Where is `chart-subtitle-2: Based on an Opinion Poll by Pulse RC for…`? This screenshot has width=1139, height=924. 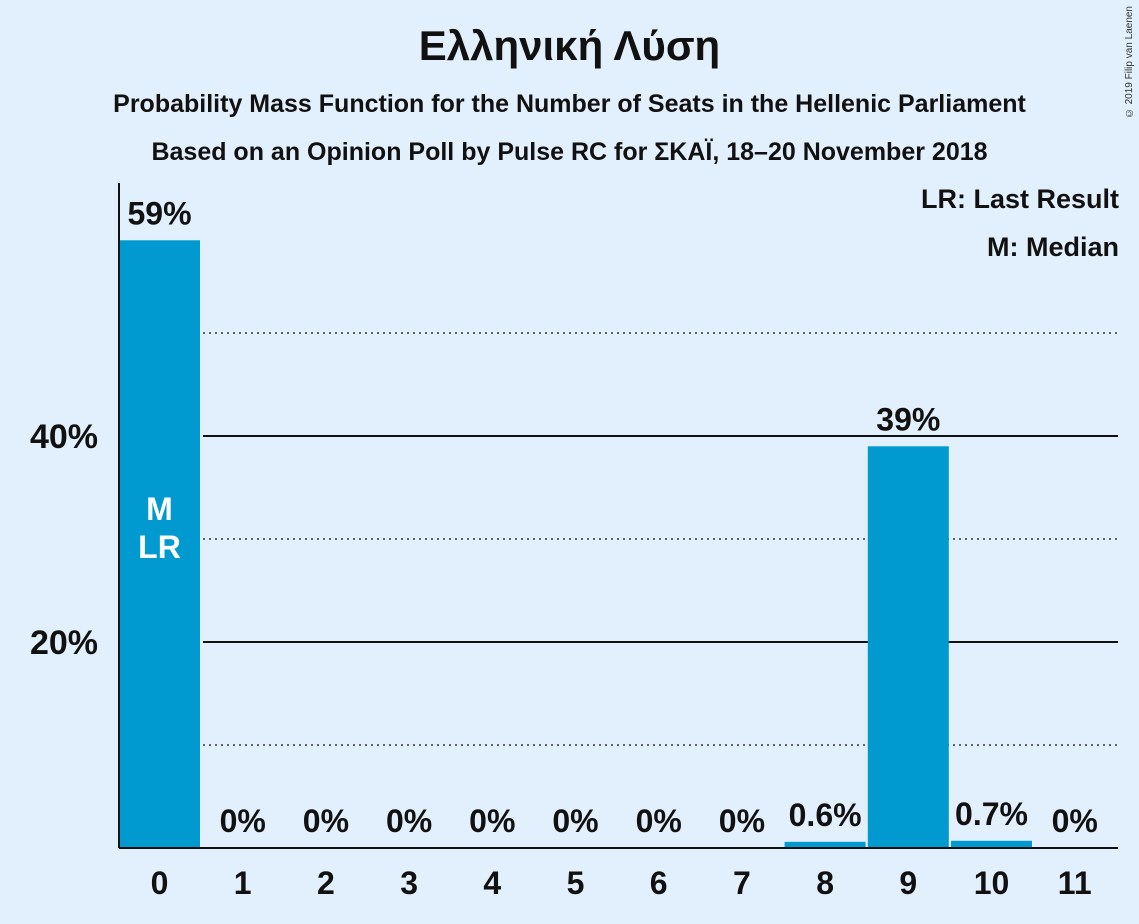 chart-subtitle-2: Based on an Opinion Poll by Pulse RC for… is located at coordinates (569, 152).